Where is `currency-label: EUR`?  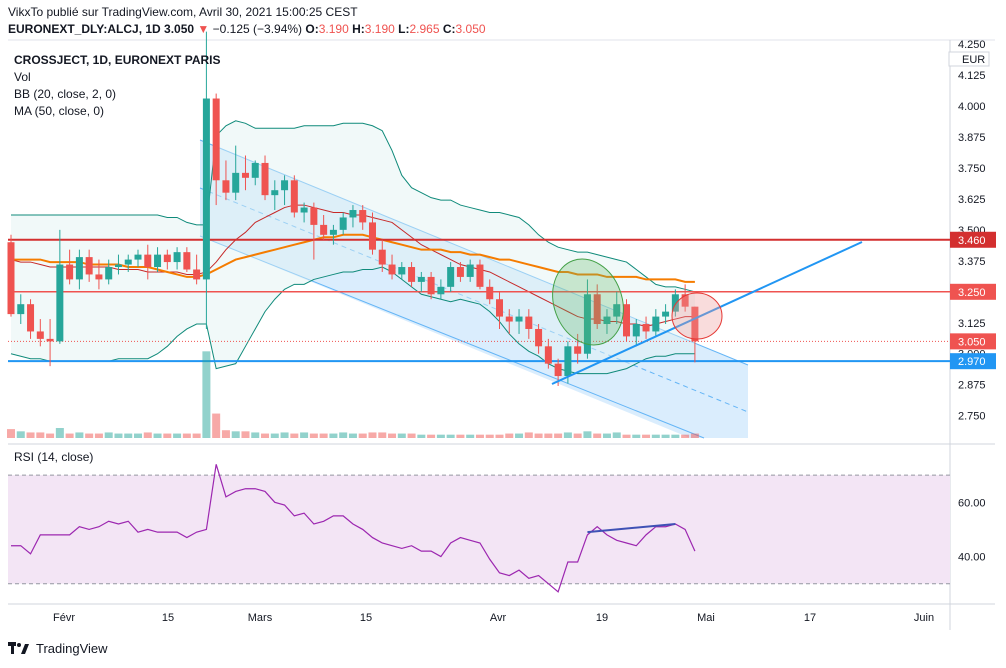
currency-label: EUR is located at coordinates (973, 60).